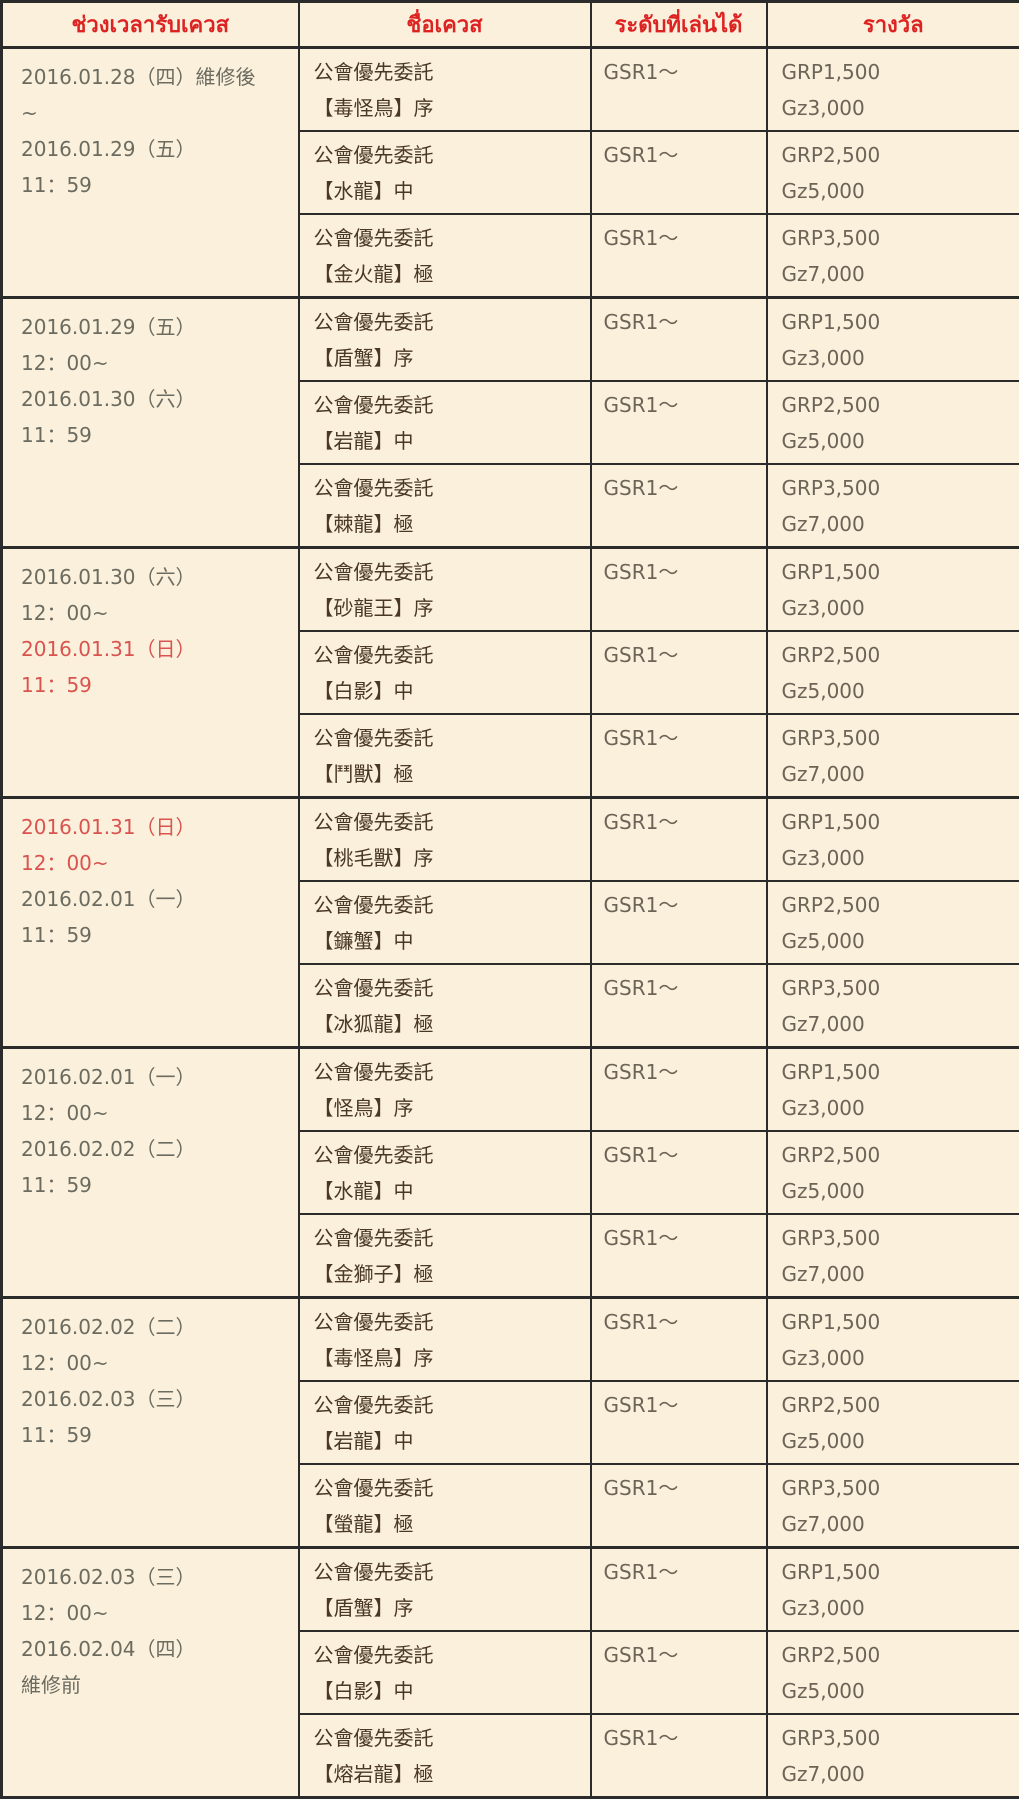  I want to click on quest-name-cell: 公會優先委託【棘龍】極, so click(445, 506).